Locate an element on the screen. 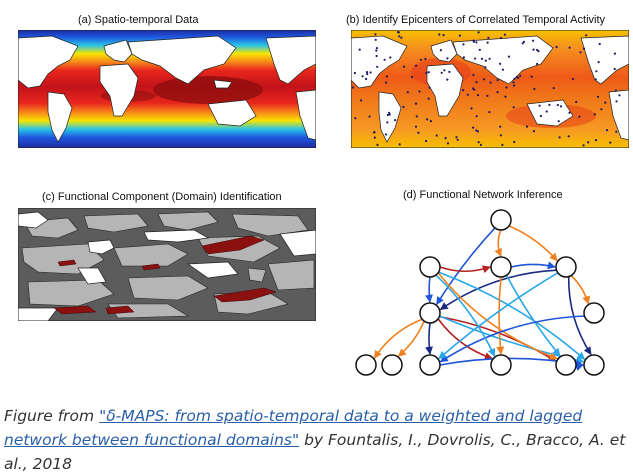 The image size is (633, 476). spatio-temporal-map is located at coordinates (167, 89).